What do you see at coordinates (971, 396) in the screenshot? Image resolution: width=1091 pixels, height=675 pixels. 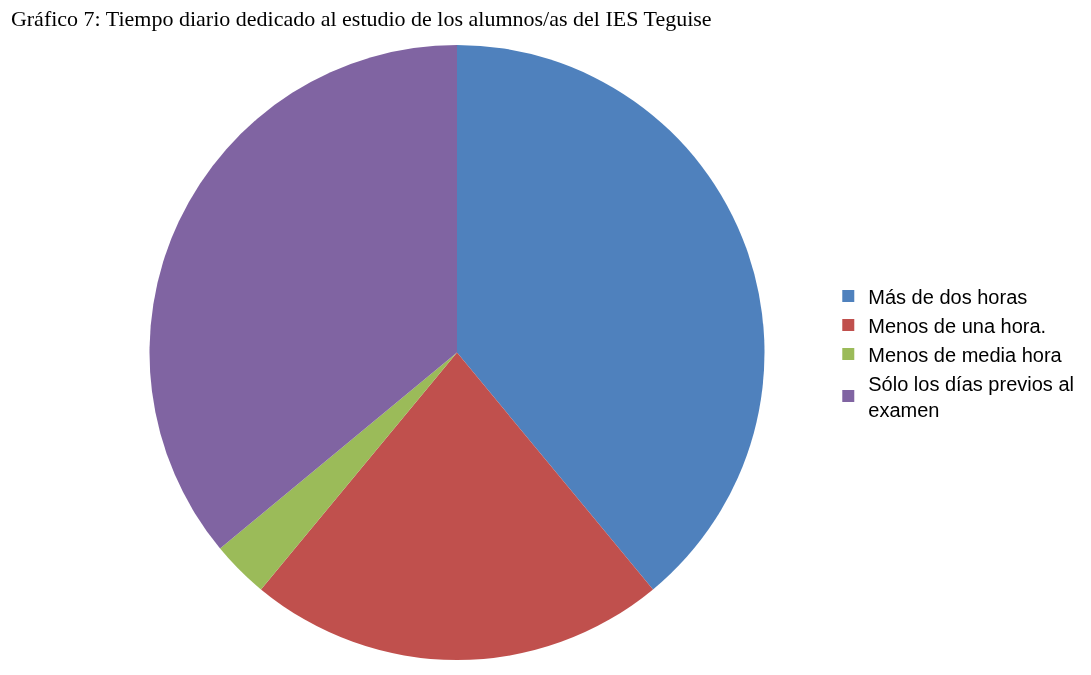 I see `legend-label: Sólo los días previos al examen` at bounding box center [971, 396].